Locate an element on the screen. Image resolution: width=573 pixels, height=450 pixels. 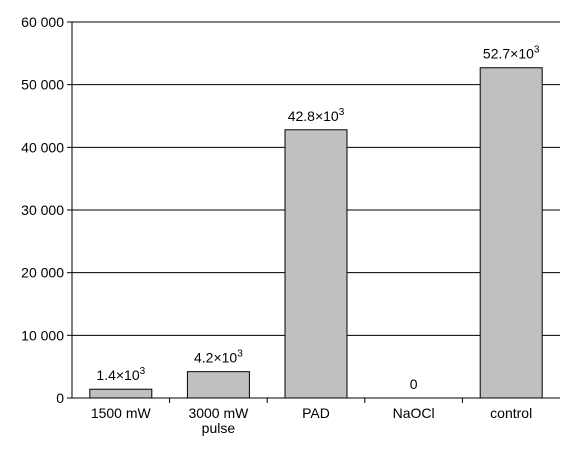
y-tick-label: 50 000 is located at coordinates (42, 85).